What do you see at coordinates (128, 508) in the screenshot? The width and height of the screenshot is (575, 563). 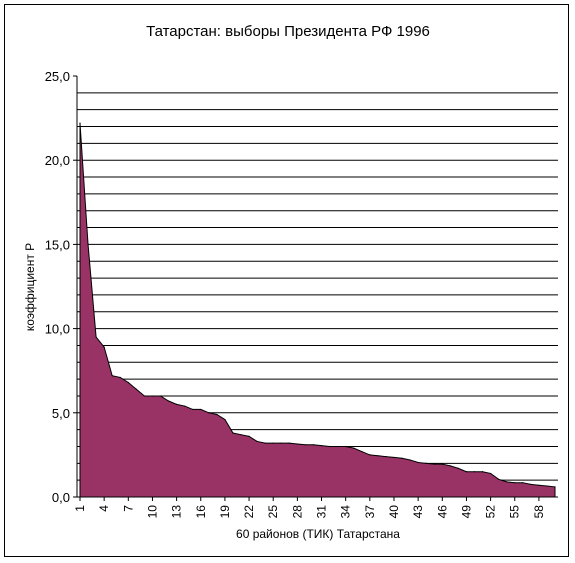 I see `x-tick-label: 7` at bounding box center [128, 508].